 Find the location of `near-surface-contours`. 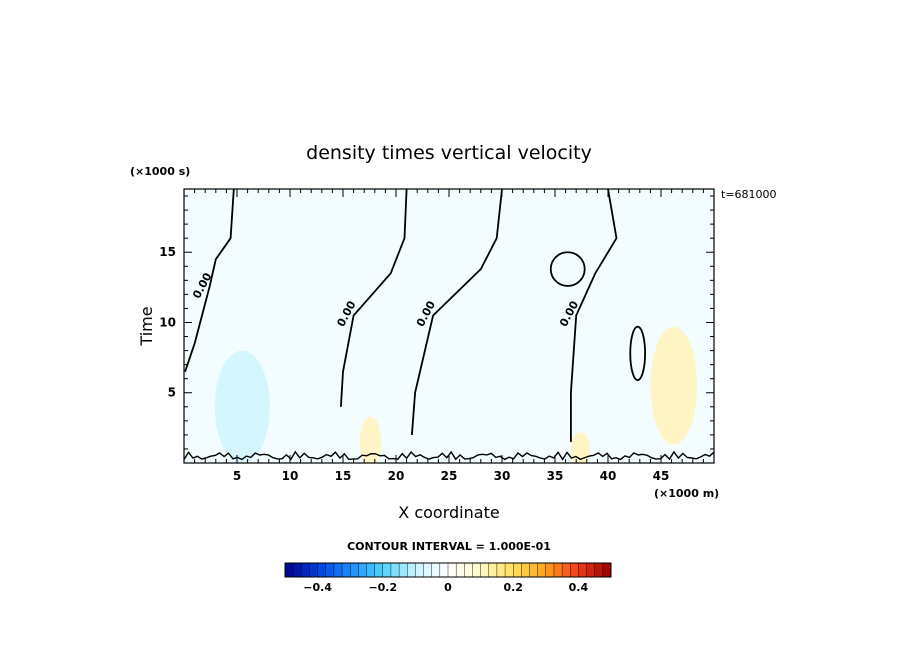

near-surface-contours is located at coordinates (449, 455).